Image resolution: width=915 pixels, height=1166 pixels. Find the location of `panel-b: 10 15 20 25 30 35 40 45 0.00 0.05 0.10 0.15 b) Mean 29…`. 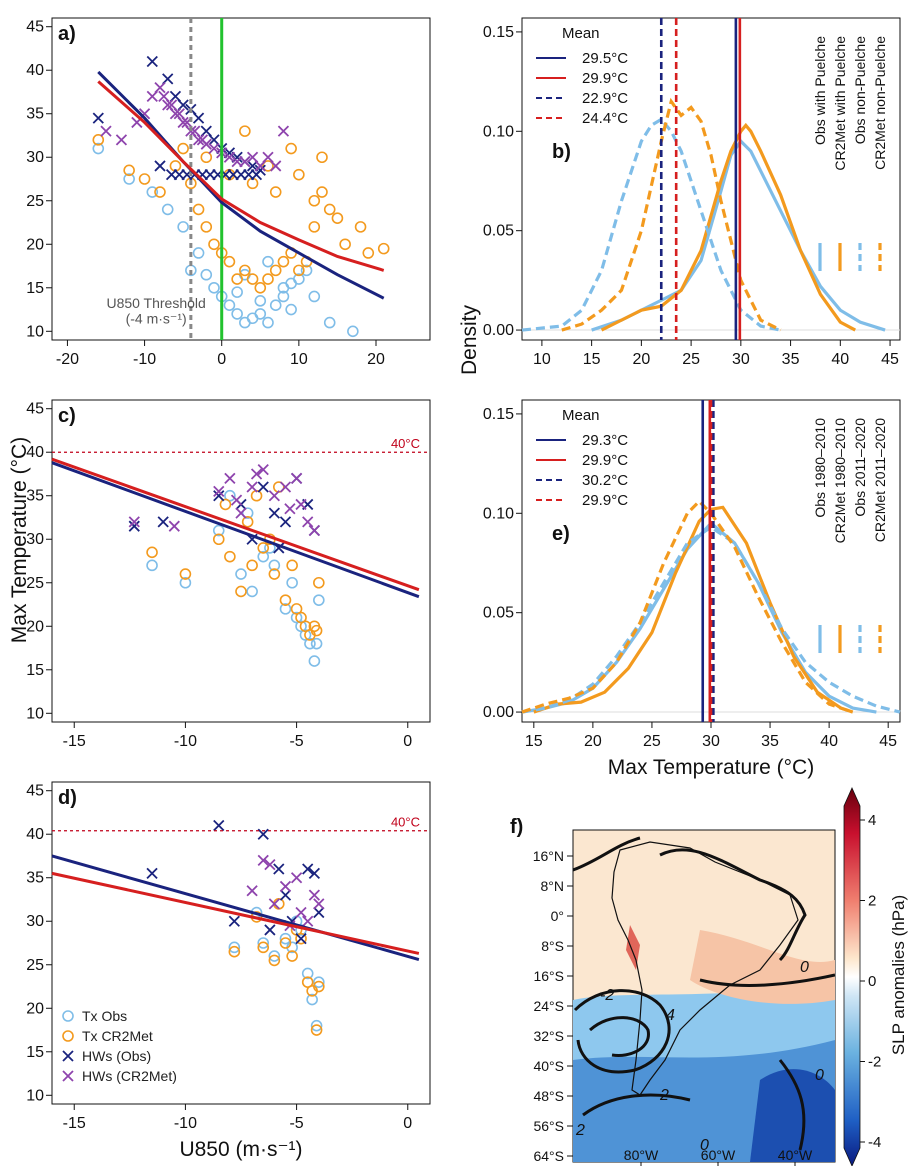

panel-b: 10 15 20 25 30 35 40 45 0.00 0.05 0.10 0.15 b) Mean 29… is located at coordinates (692, 192).